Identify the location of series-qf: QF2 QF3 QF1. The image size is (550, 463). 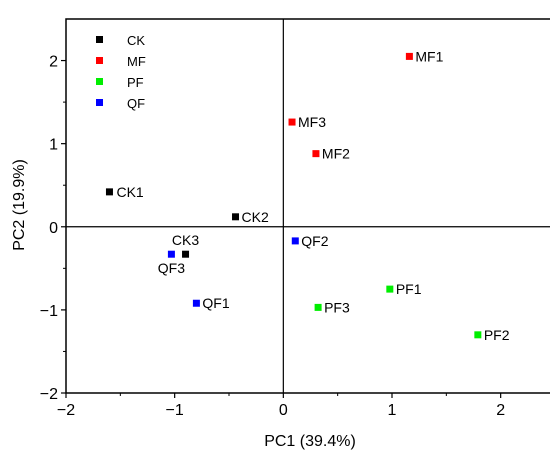
(243, 272).